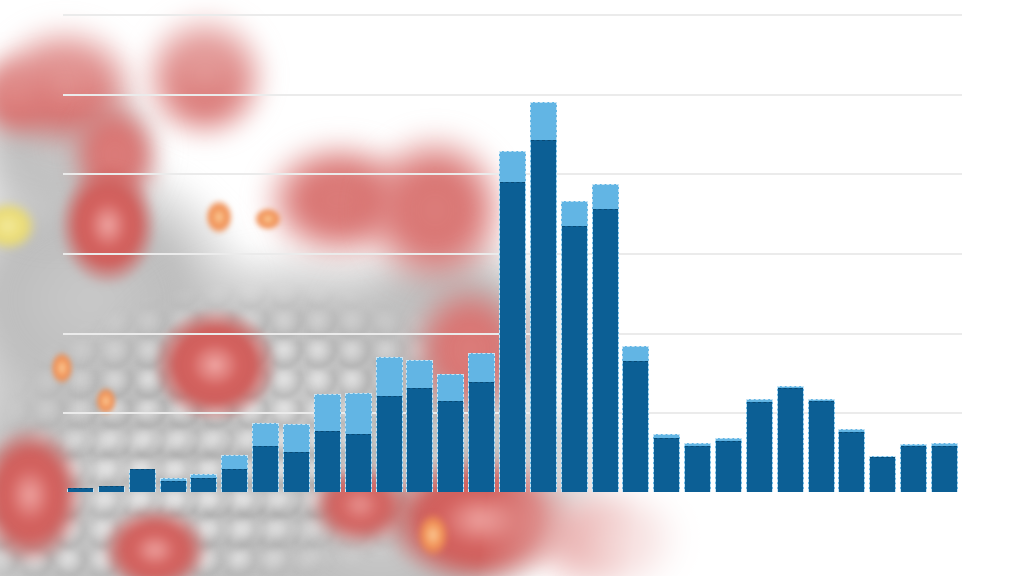 Image resolution: width=1024 pixels, height=576 pixels. Describe the element at coordinates (296, 472) in the screenshot. I see `bar-8-dark-segment` at that location.